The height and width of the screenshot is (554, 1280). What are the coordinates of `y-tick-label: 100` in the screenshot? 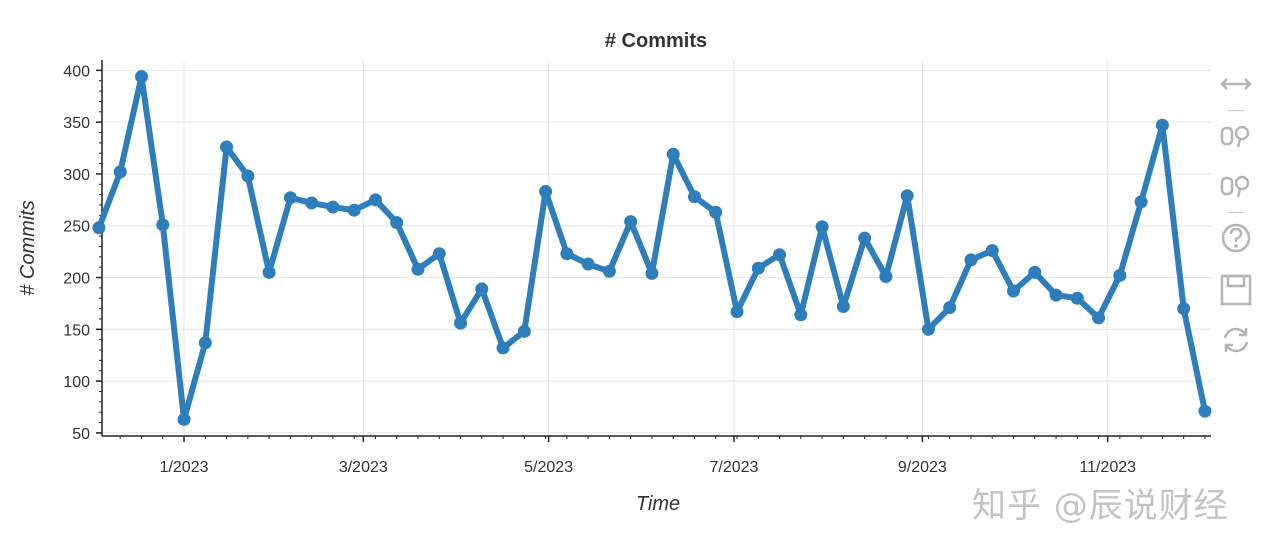 It's located at (76, 382).